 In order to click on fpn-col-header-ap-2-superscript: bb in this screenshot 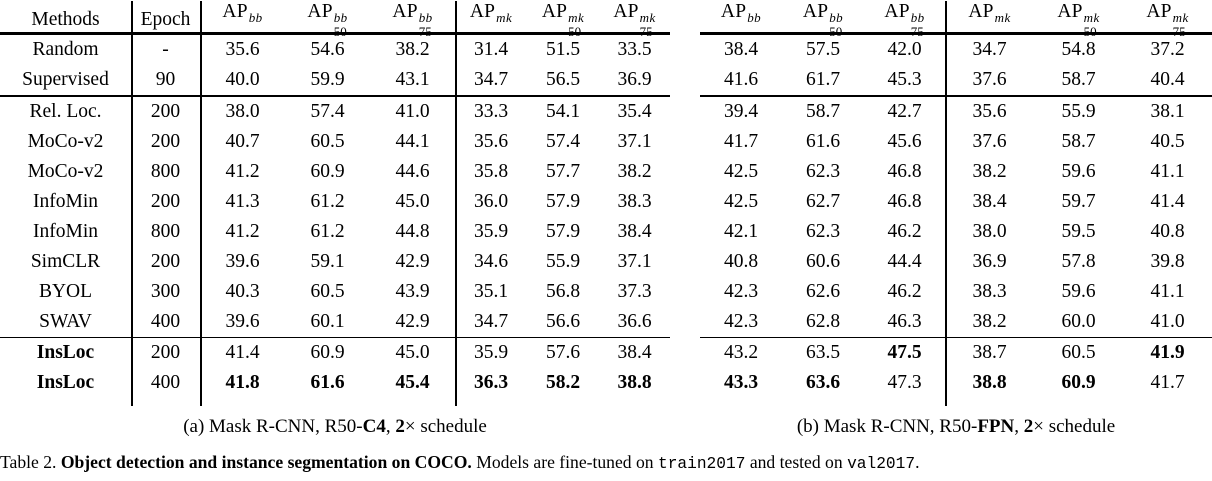, I will do `click(917, 18)`.